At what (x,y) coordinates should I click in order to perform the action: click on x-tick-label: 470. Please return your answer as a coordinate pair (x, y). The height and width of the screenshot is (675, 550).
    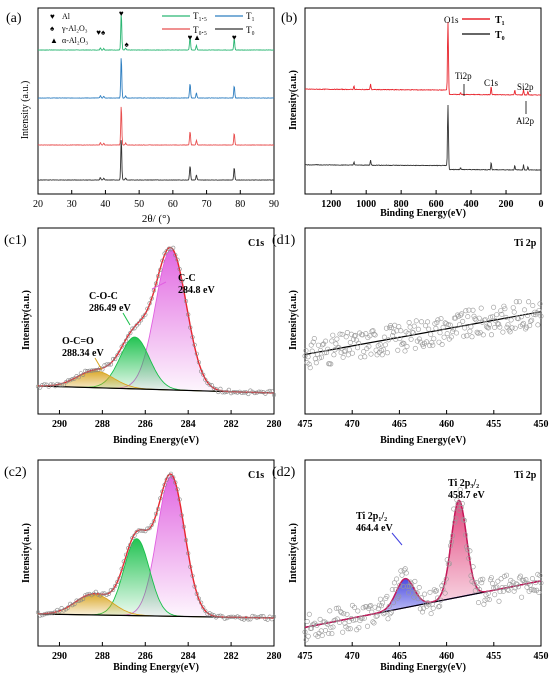
    Looking at the image, I should click on (352, 424).